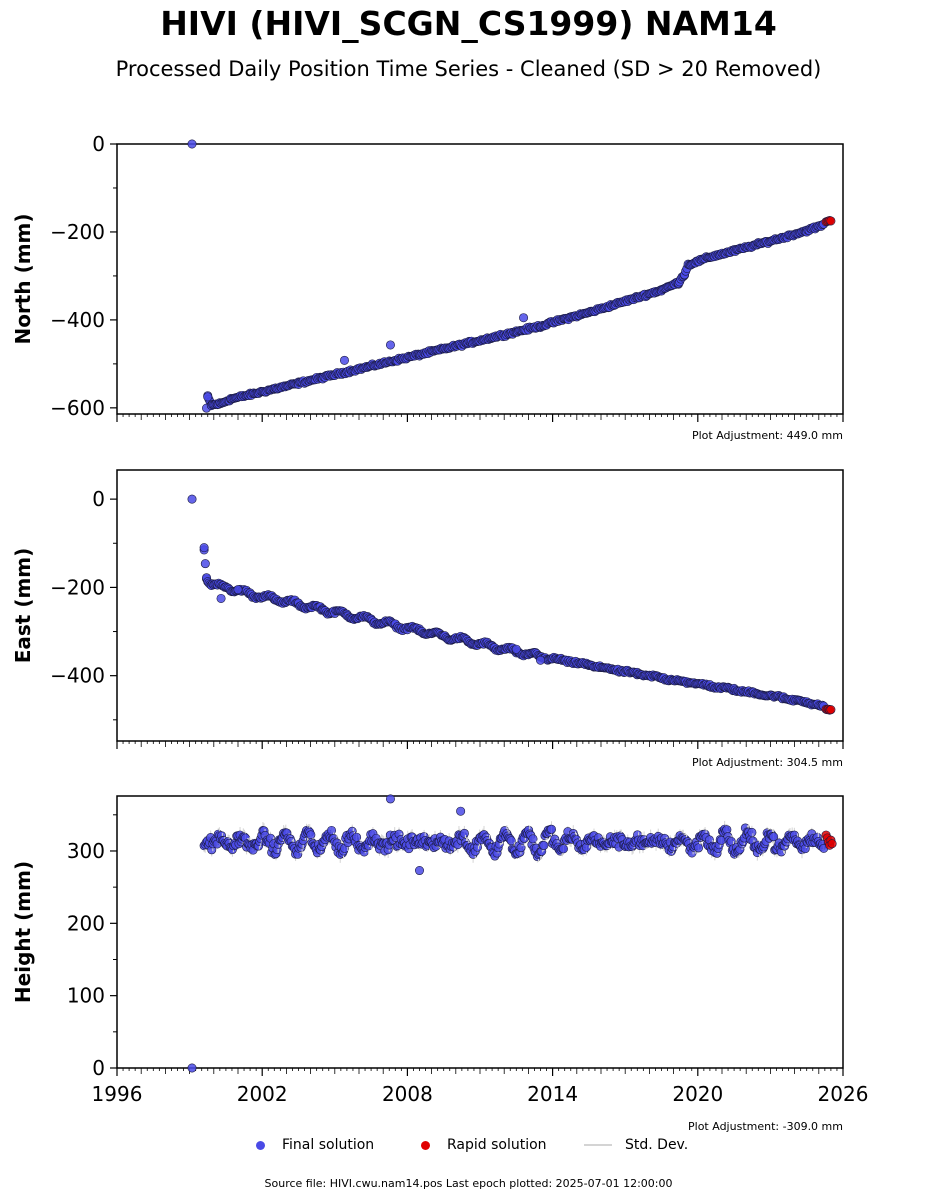  What do you see at coordinates (511, 604) in the screenshot?
I see `data-points` at bounding box center [511, 604].